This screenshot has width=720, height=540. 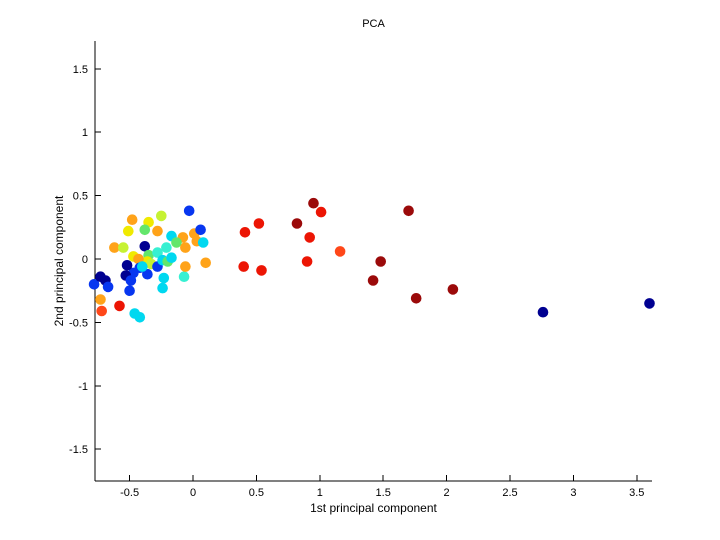 I want to click on x-axis-label: 1st principal component, so click(x=373, y=508).